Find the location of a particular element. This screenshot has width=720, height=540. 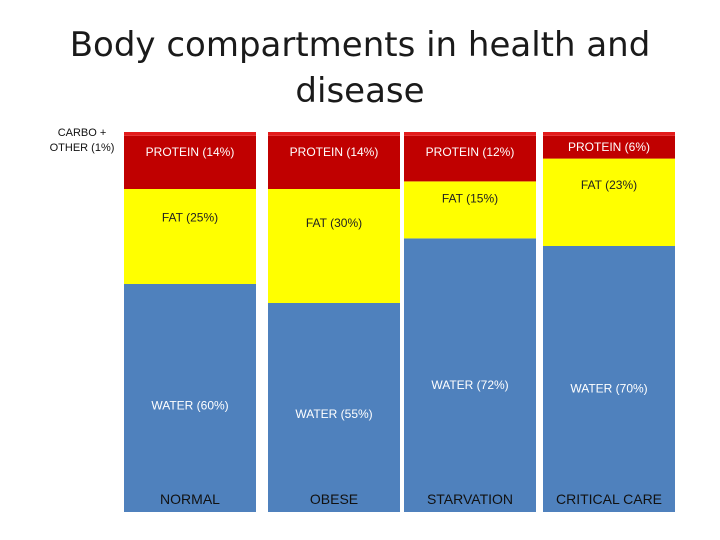

chart-title: Body compartments in health and disease is located at coordinates (360, 68).